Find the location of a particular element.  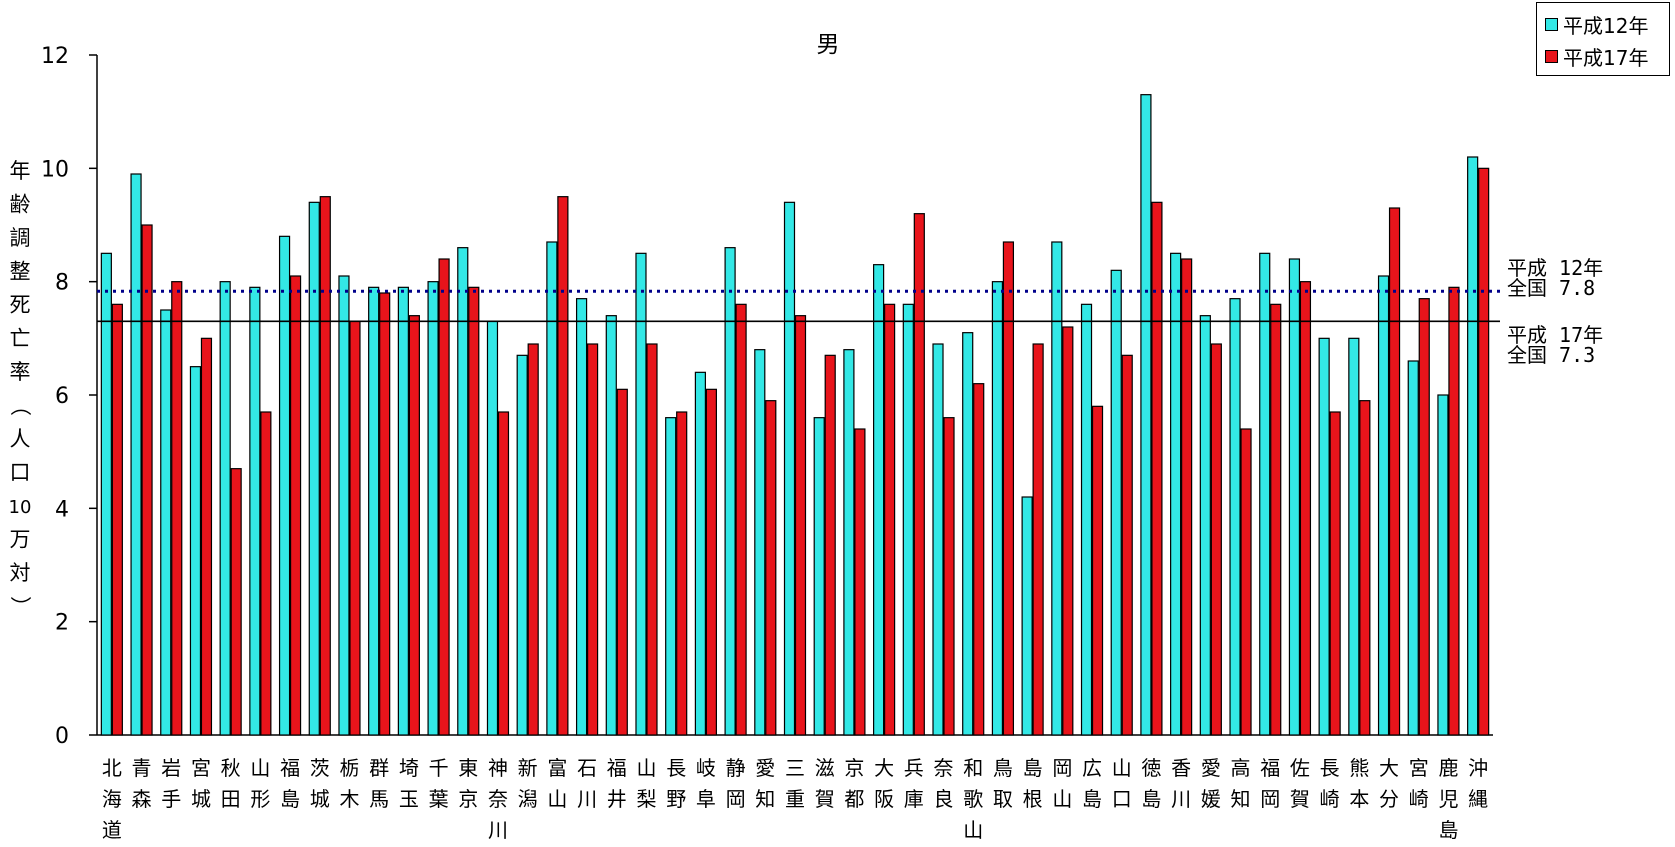

y-axis: 0 2 4 6 8 10 12 is located at coordinates (69, 396).